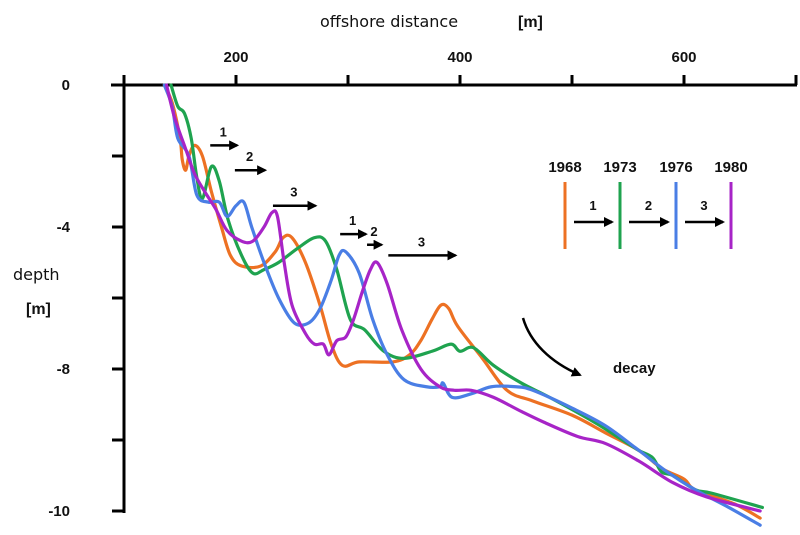 This screenshot has width=800, height=535. I want to click on y-axis-unit: [m], so click(38, 309).